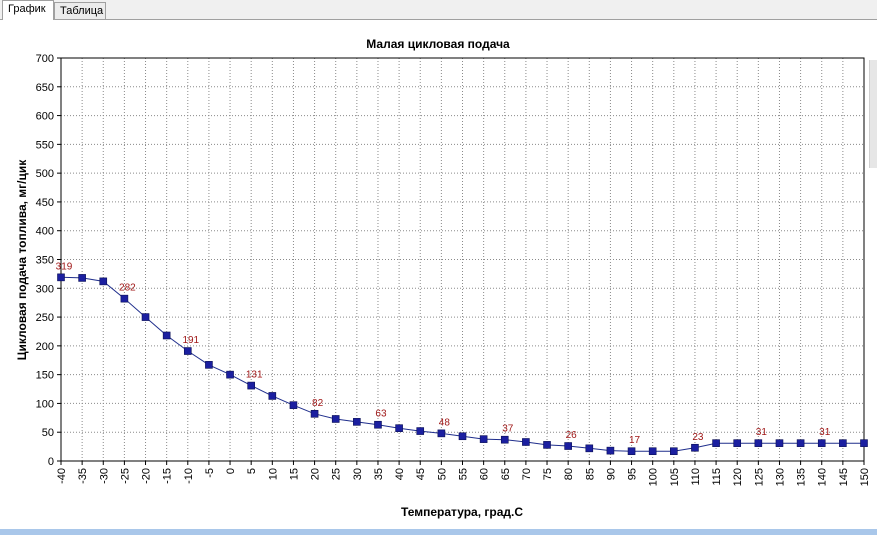 The height and width of the screenshot is (535, 877). Describe the element at coordinates (611, 474) in the screenshot. I see `x-tick-label: 90` at that location.